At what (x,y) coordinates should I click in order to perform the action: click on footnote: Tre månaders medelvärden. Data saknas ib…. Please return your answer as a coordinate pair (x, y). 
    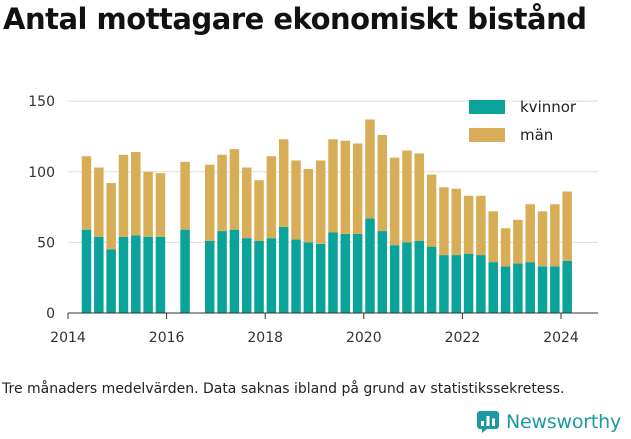
    Looking at the image, I should click on (283, 389).